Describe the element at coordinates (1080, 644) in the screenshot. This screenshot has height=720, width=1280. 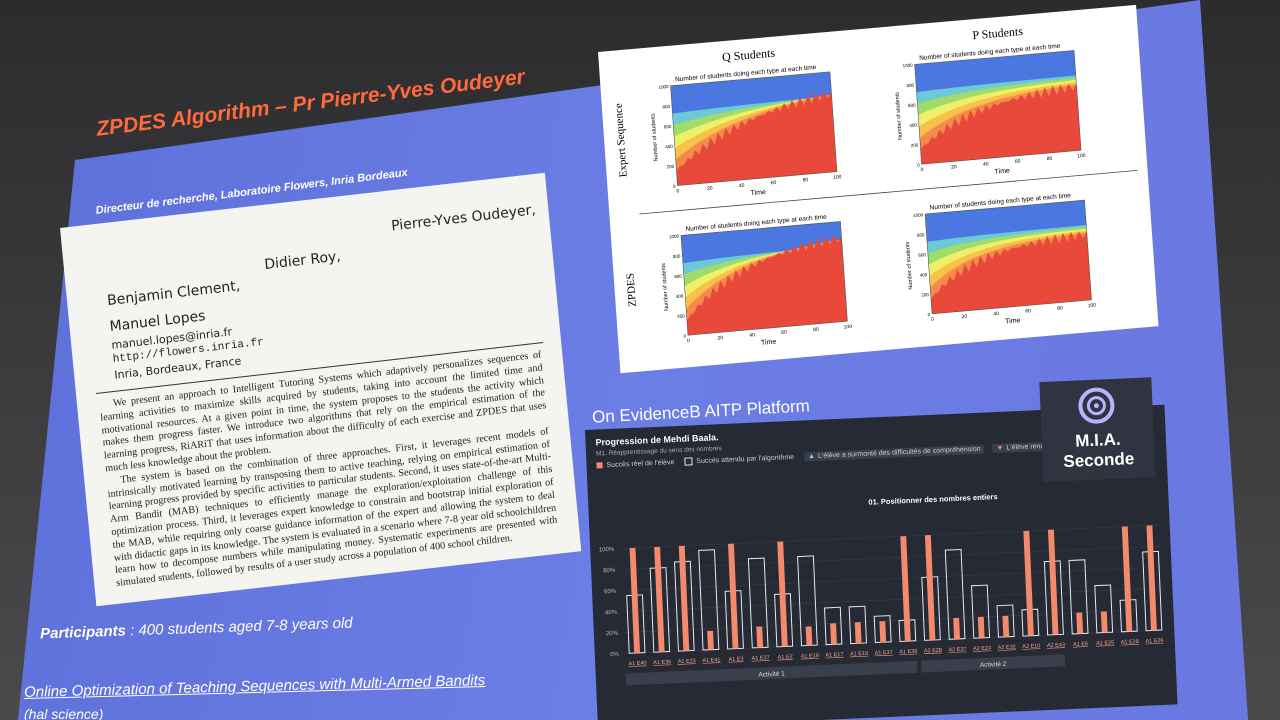
I see `x-tick-label: A1 E6` at that location.